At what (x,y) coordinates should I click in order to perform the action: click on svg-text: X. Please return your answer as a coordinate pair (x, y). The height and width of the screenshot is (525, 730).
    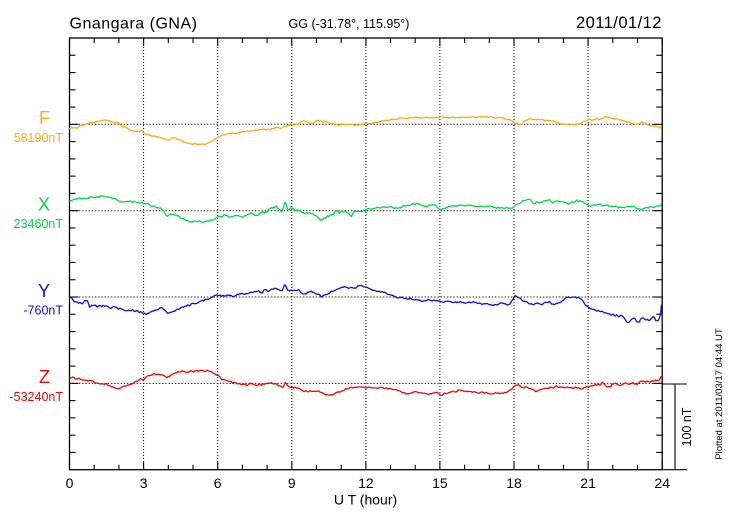
    Looking at the image, I should click on (44, 205).